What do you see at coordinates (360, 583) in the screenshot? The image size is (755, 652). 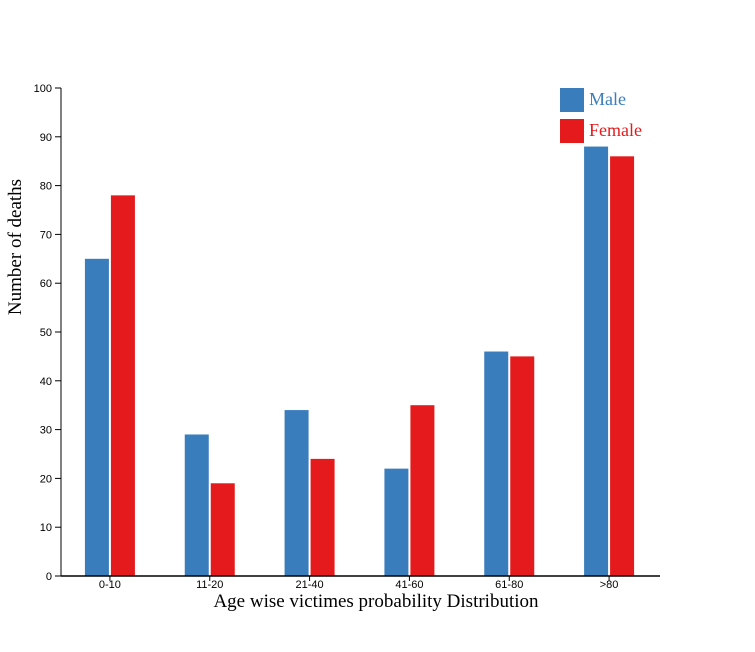 I see `x-axis: 0-10 11-20 21-40 41-60 61-80 >80` at bounding box center [360, 583].